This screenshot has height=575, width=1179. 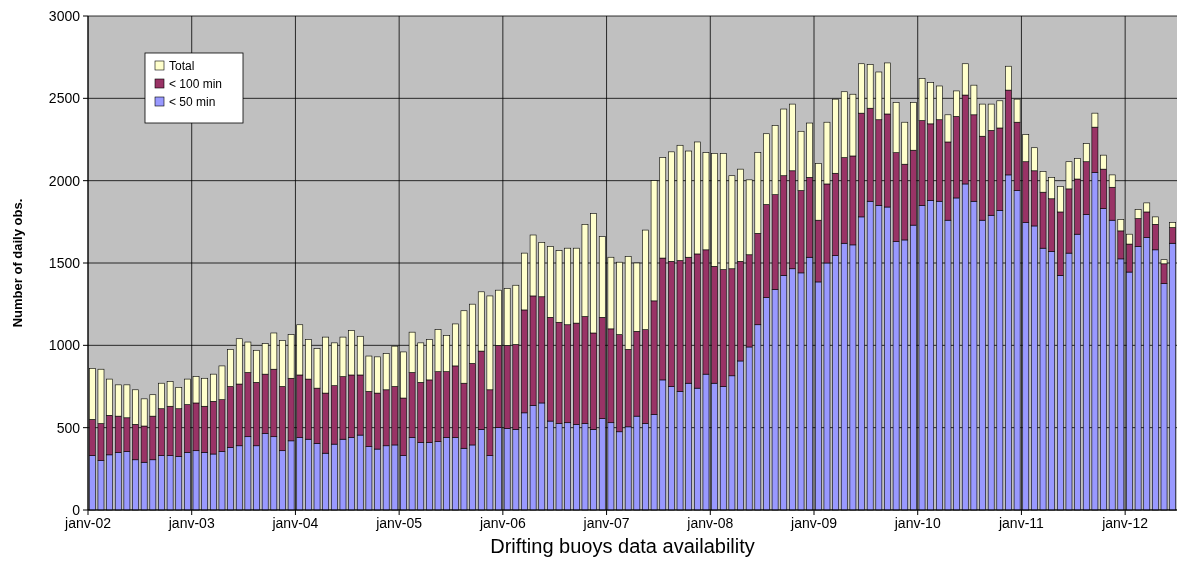 I want to click on x-tick-label: janv-07, so click(x=606, y=523).